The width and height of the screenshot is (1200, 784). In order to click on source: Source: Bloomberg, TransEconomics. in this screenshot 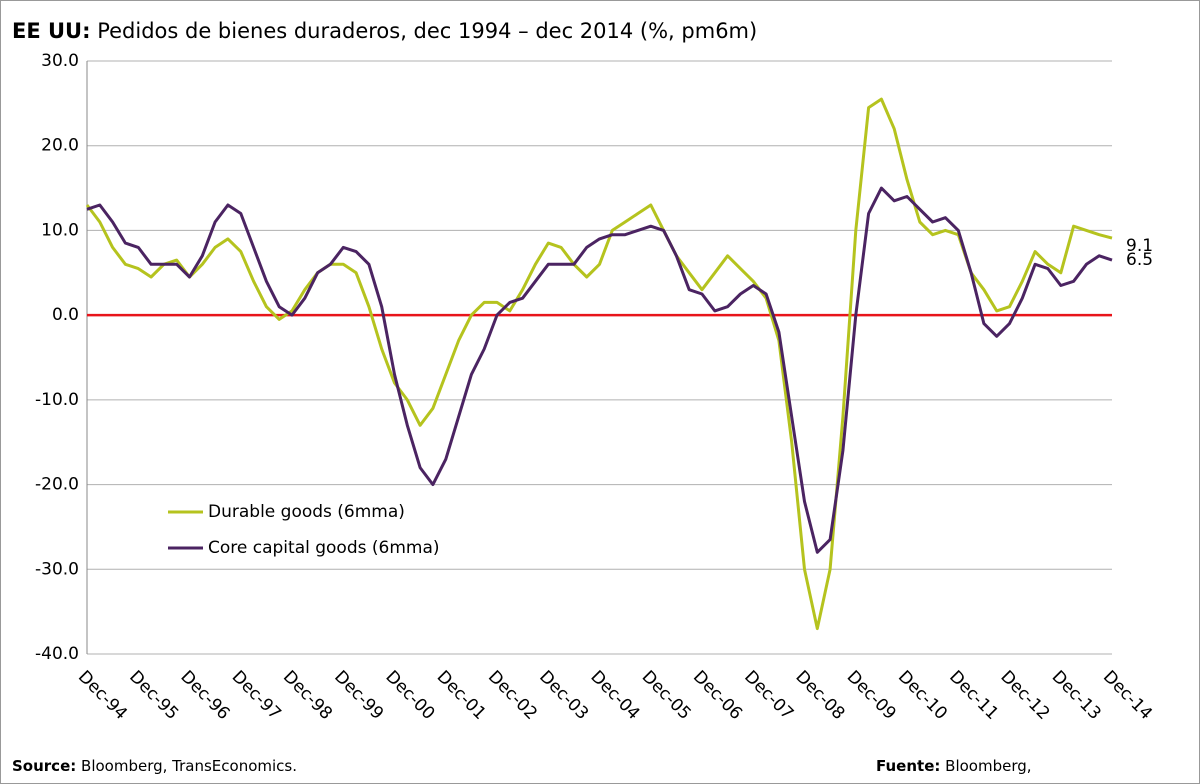, I will do `click(154, 766)`.